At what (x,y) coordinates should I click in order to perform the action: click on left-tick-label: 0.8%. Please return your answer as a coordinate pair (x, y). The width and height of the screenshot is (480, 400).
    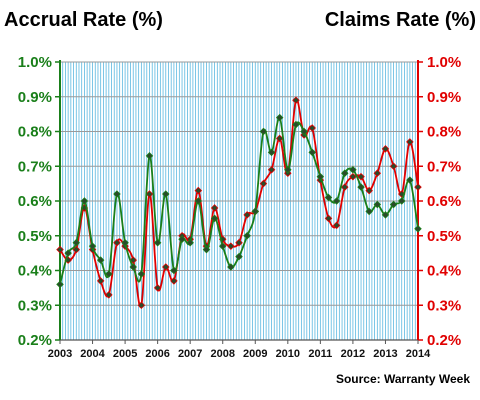
    Looking at the image, I should click on (35, 132).